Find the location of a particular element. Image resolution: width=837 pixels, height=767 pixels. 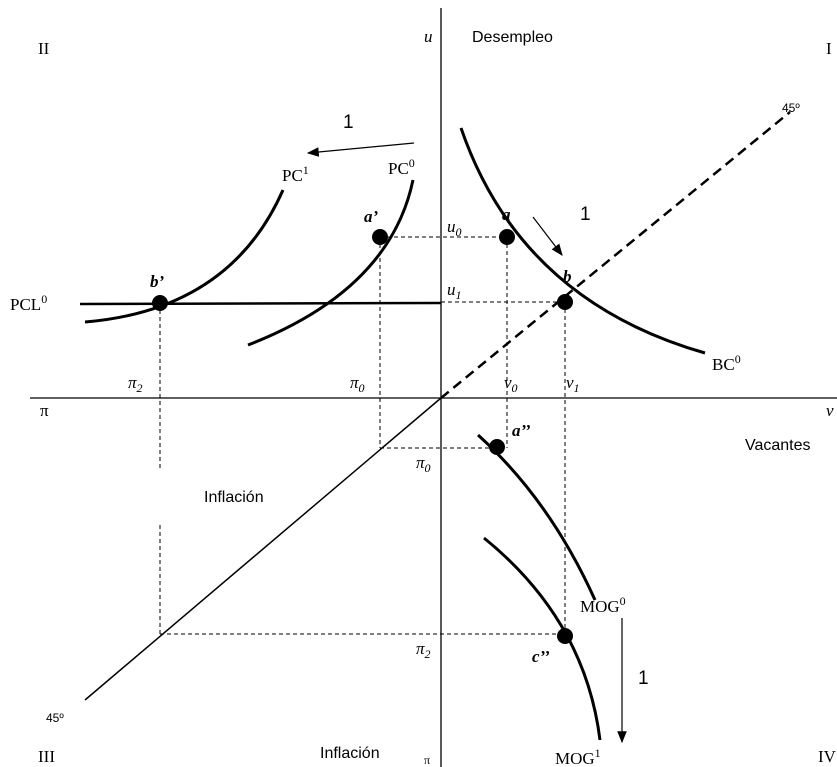

curve-label: PC1 is located at coordinates (295, 174).